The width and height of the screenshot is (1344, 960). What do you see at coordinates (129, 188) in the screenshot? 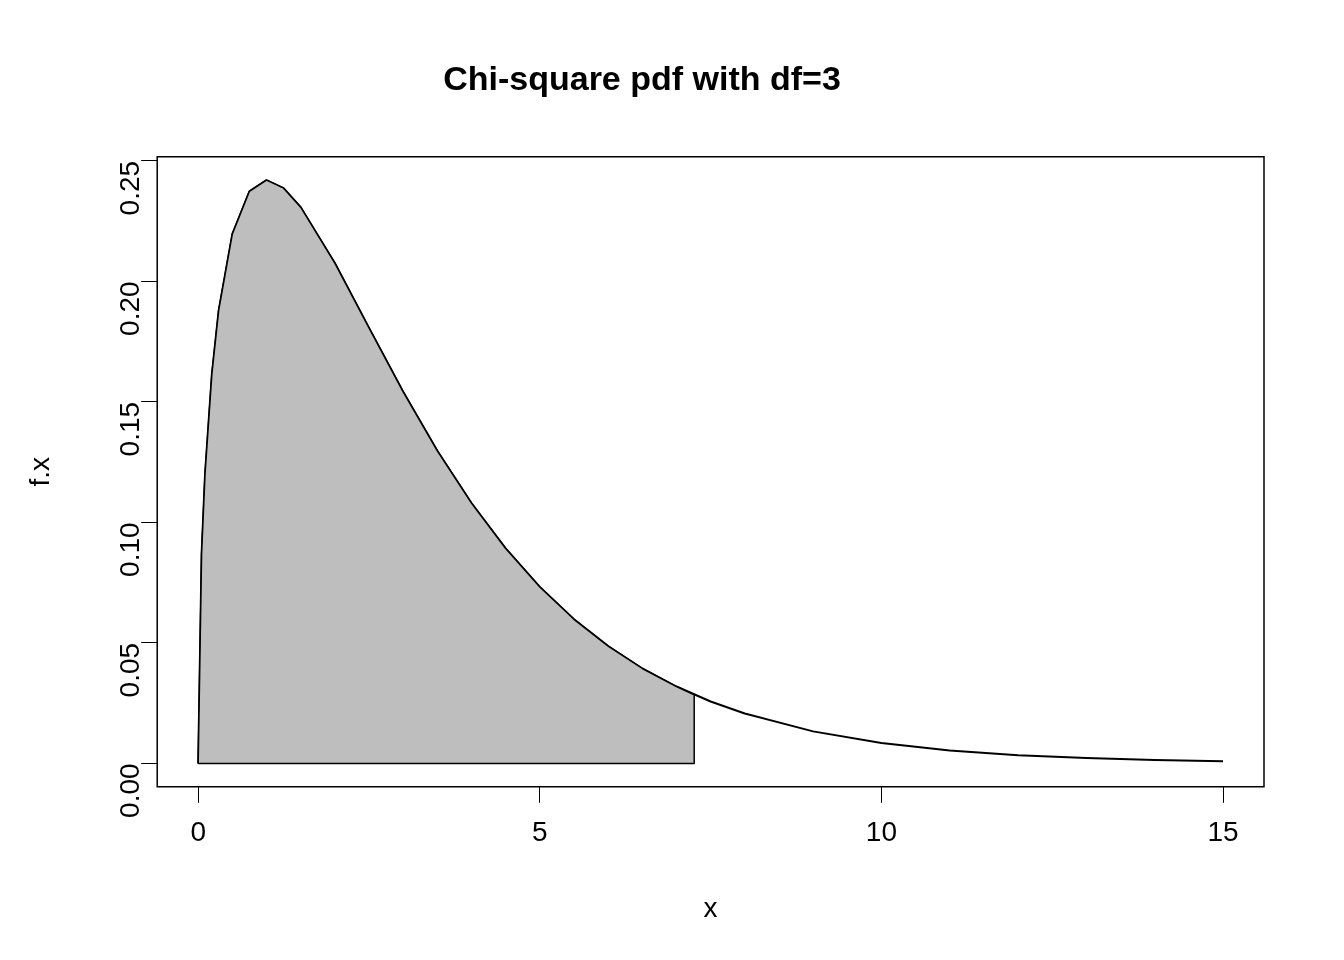
I see `y-tick-label: 0.25` at bounding box center [129, 188].